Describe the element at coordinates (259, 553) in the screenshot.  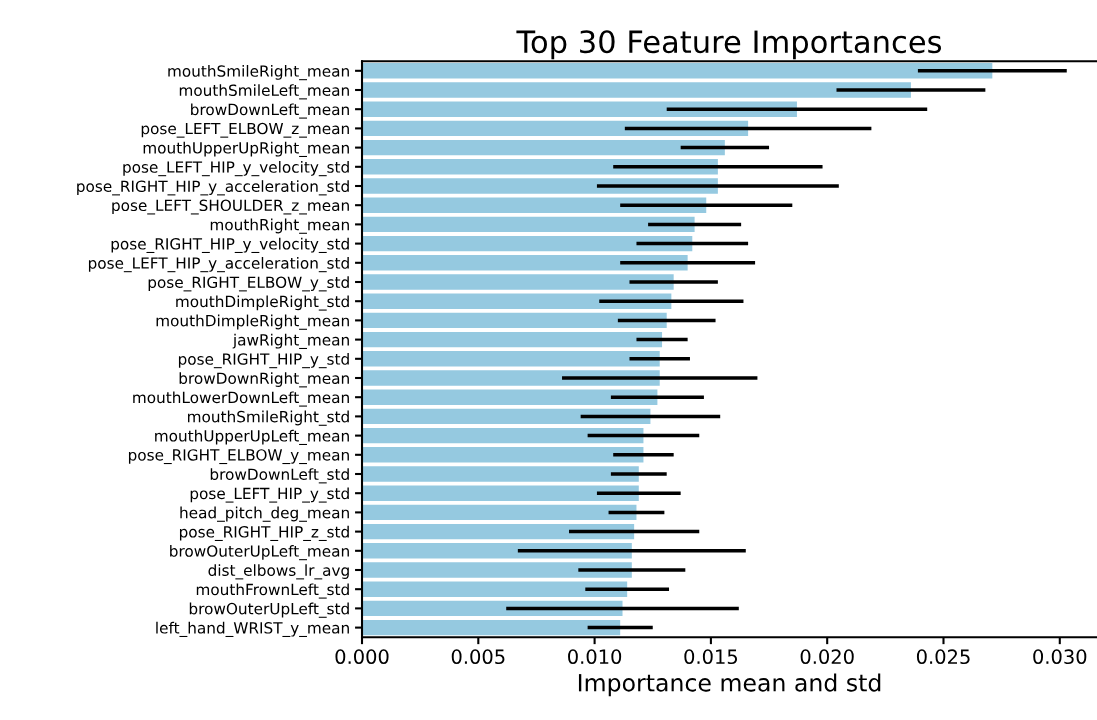
I see `y-tick-label: browOuterUpLeft_mean` at that location.